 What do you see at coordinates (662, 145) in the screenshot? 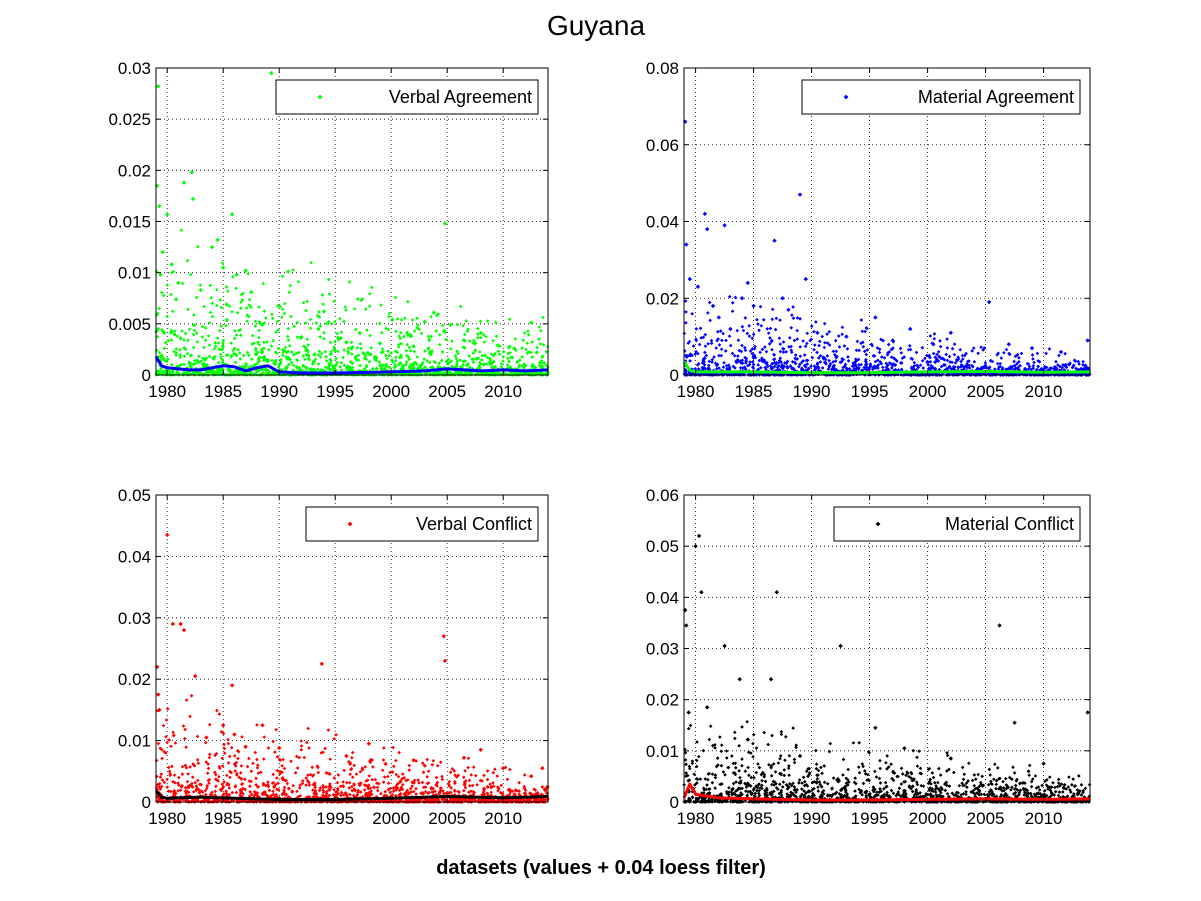
I see `y-tick-label: 0.06` at bounding box center [662, 145].